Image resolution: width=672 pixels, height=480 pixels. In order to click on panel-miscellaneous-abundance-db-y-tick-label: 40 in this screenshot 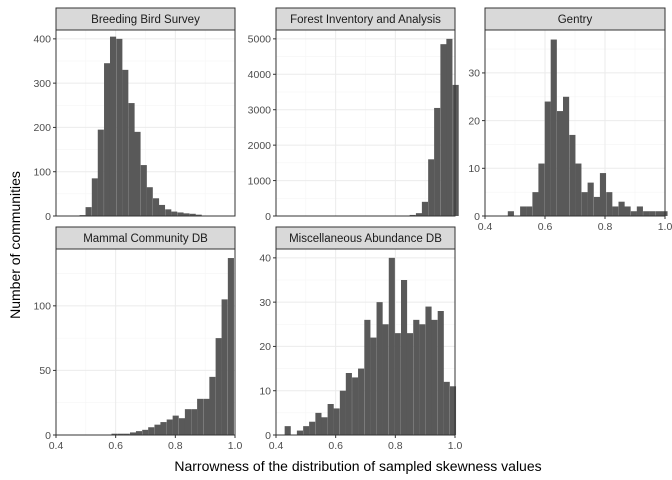, I will do `click(265, 259)`.